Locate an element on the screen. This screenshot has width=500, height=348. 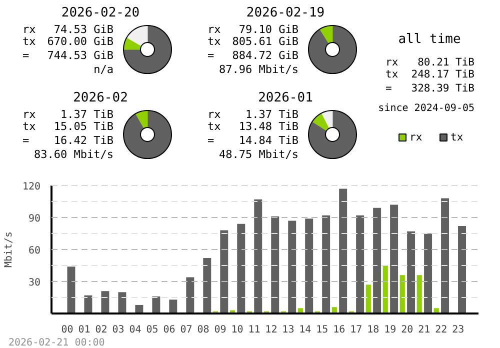
text: 805.61 GiB is located at coordinates (265, 41).